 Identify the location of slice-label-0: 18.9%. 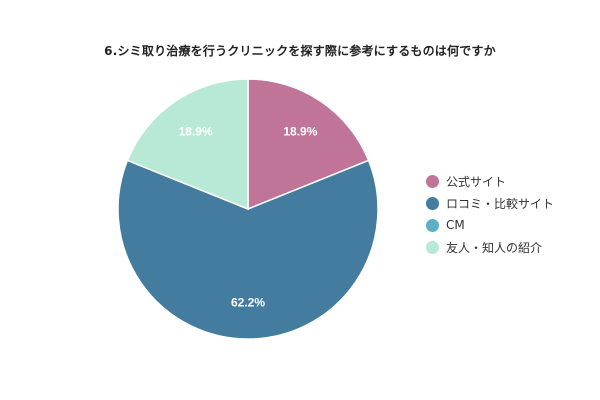
(300, 131).